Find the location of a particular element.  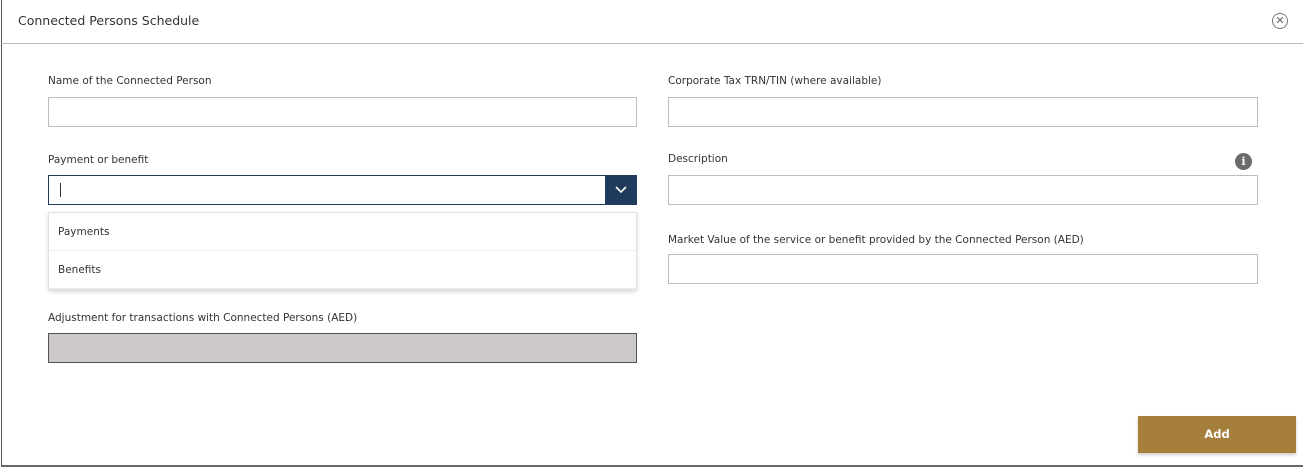

dialog-title: Connected Persons Schedule is located at coordinates (109, 20).